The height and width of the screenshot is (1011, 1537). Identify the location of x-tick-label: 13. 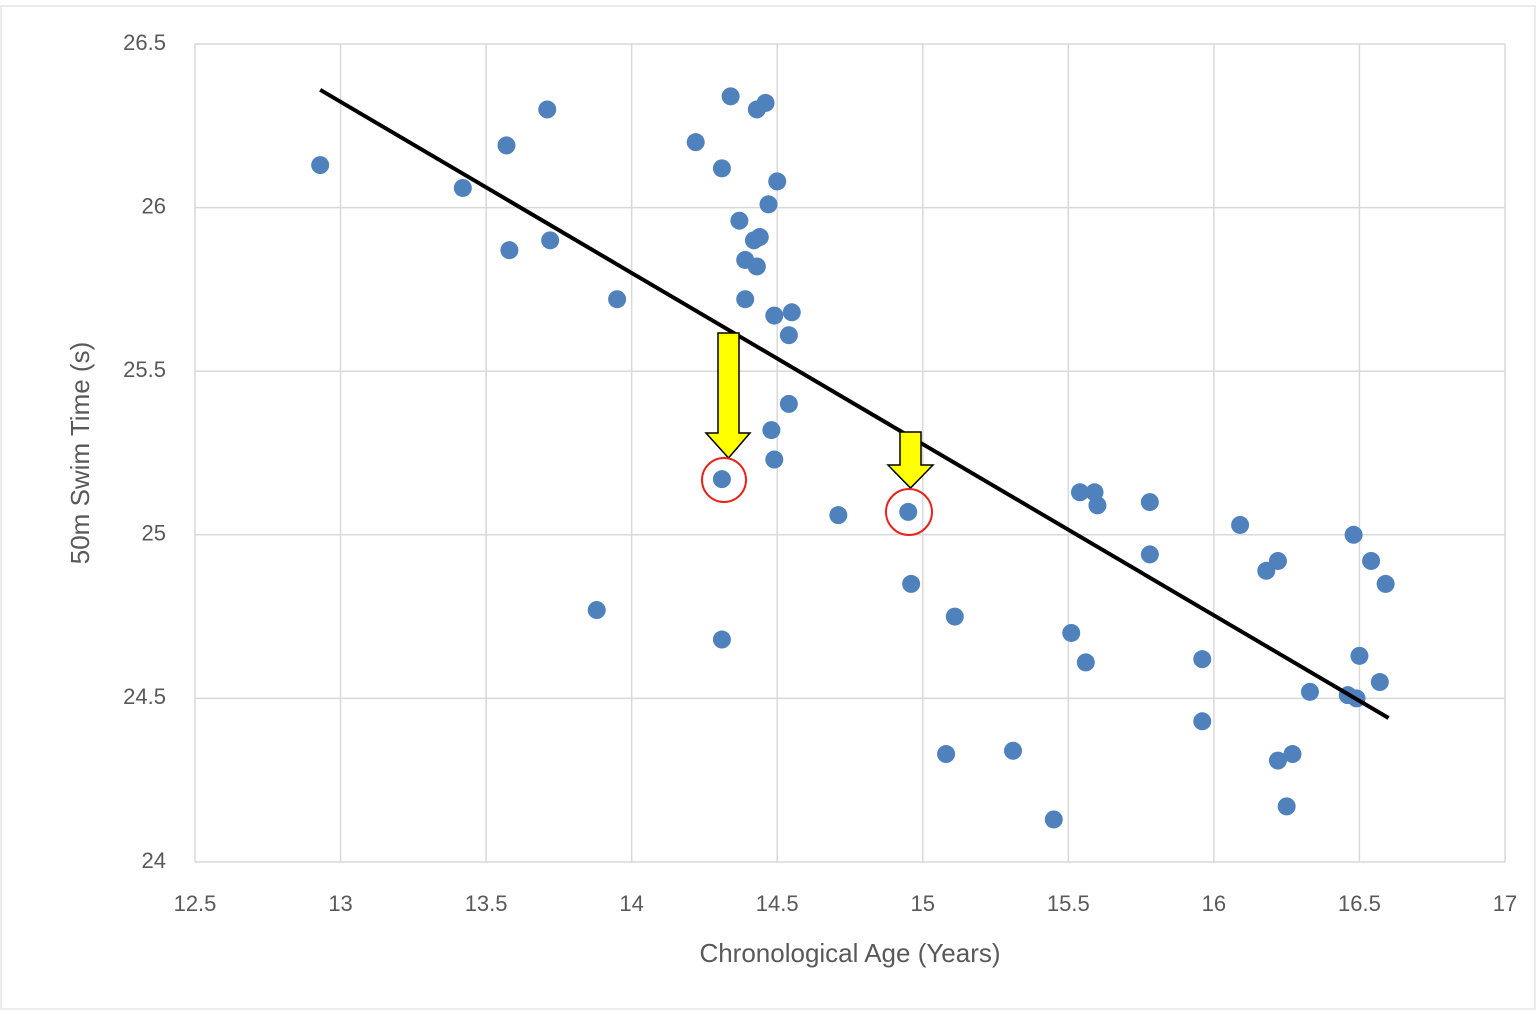
(340, 903).